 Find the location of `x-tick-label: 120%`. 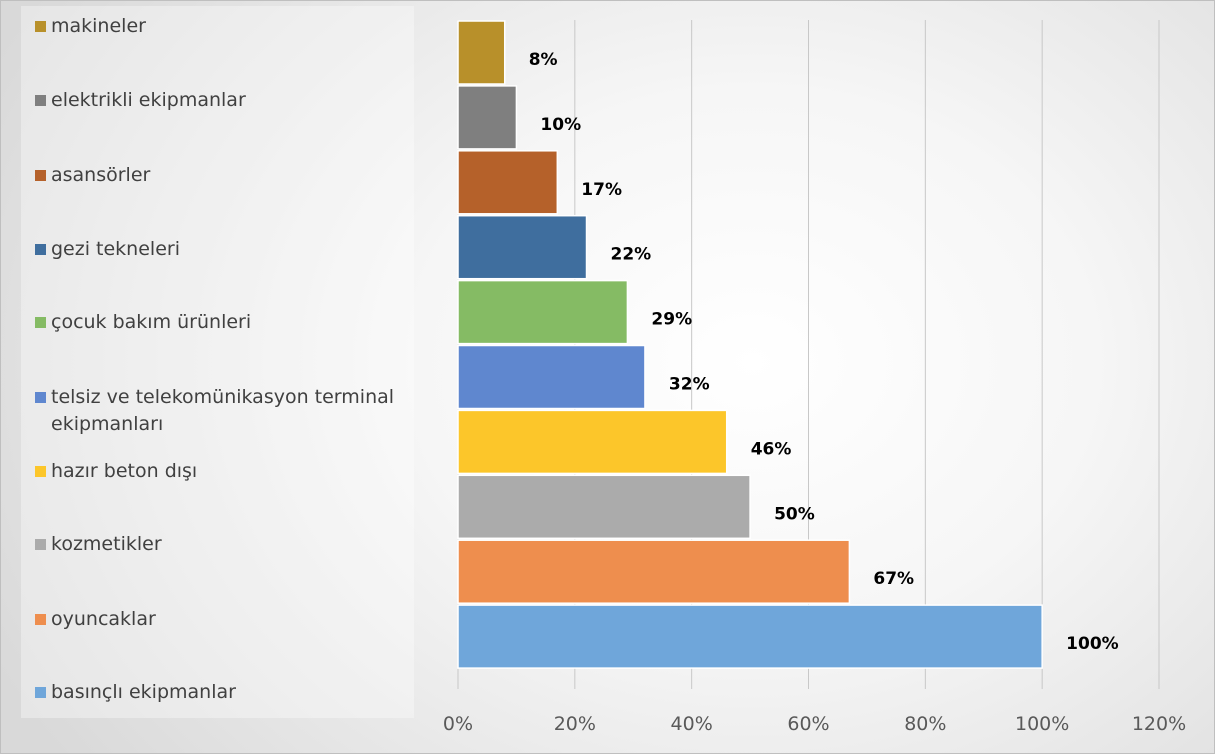

x-tick-label: 120% is located at coordinates (1159, 724).